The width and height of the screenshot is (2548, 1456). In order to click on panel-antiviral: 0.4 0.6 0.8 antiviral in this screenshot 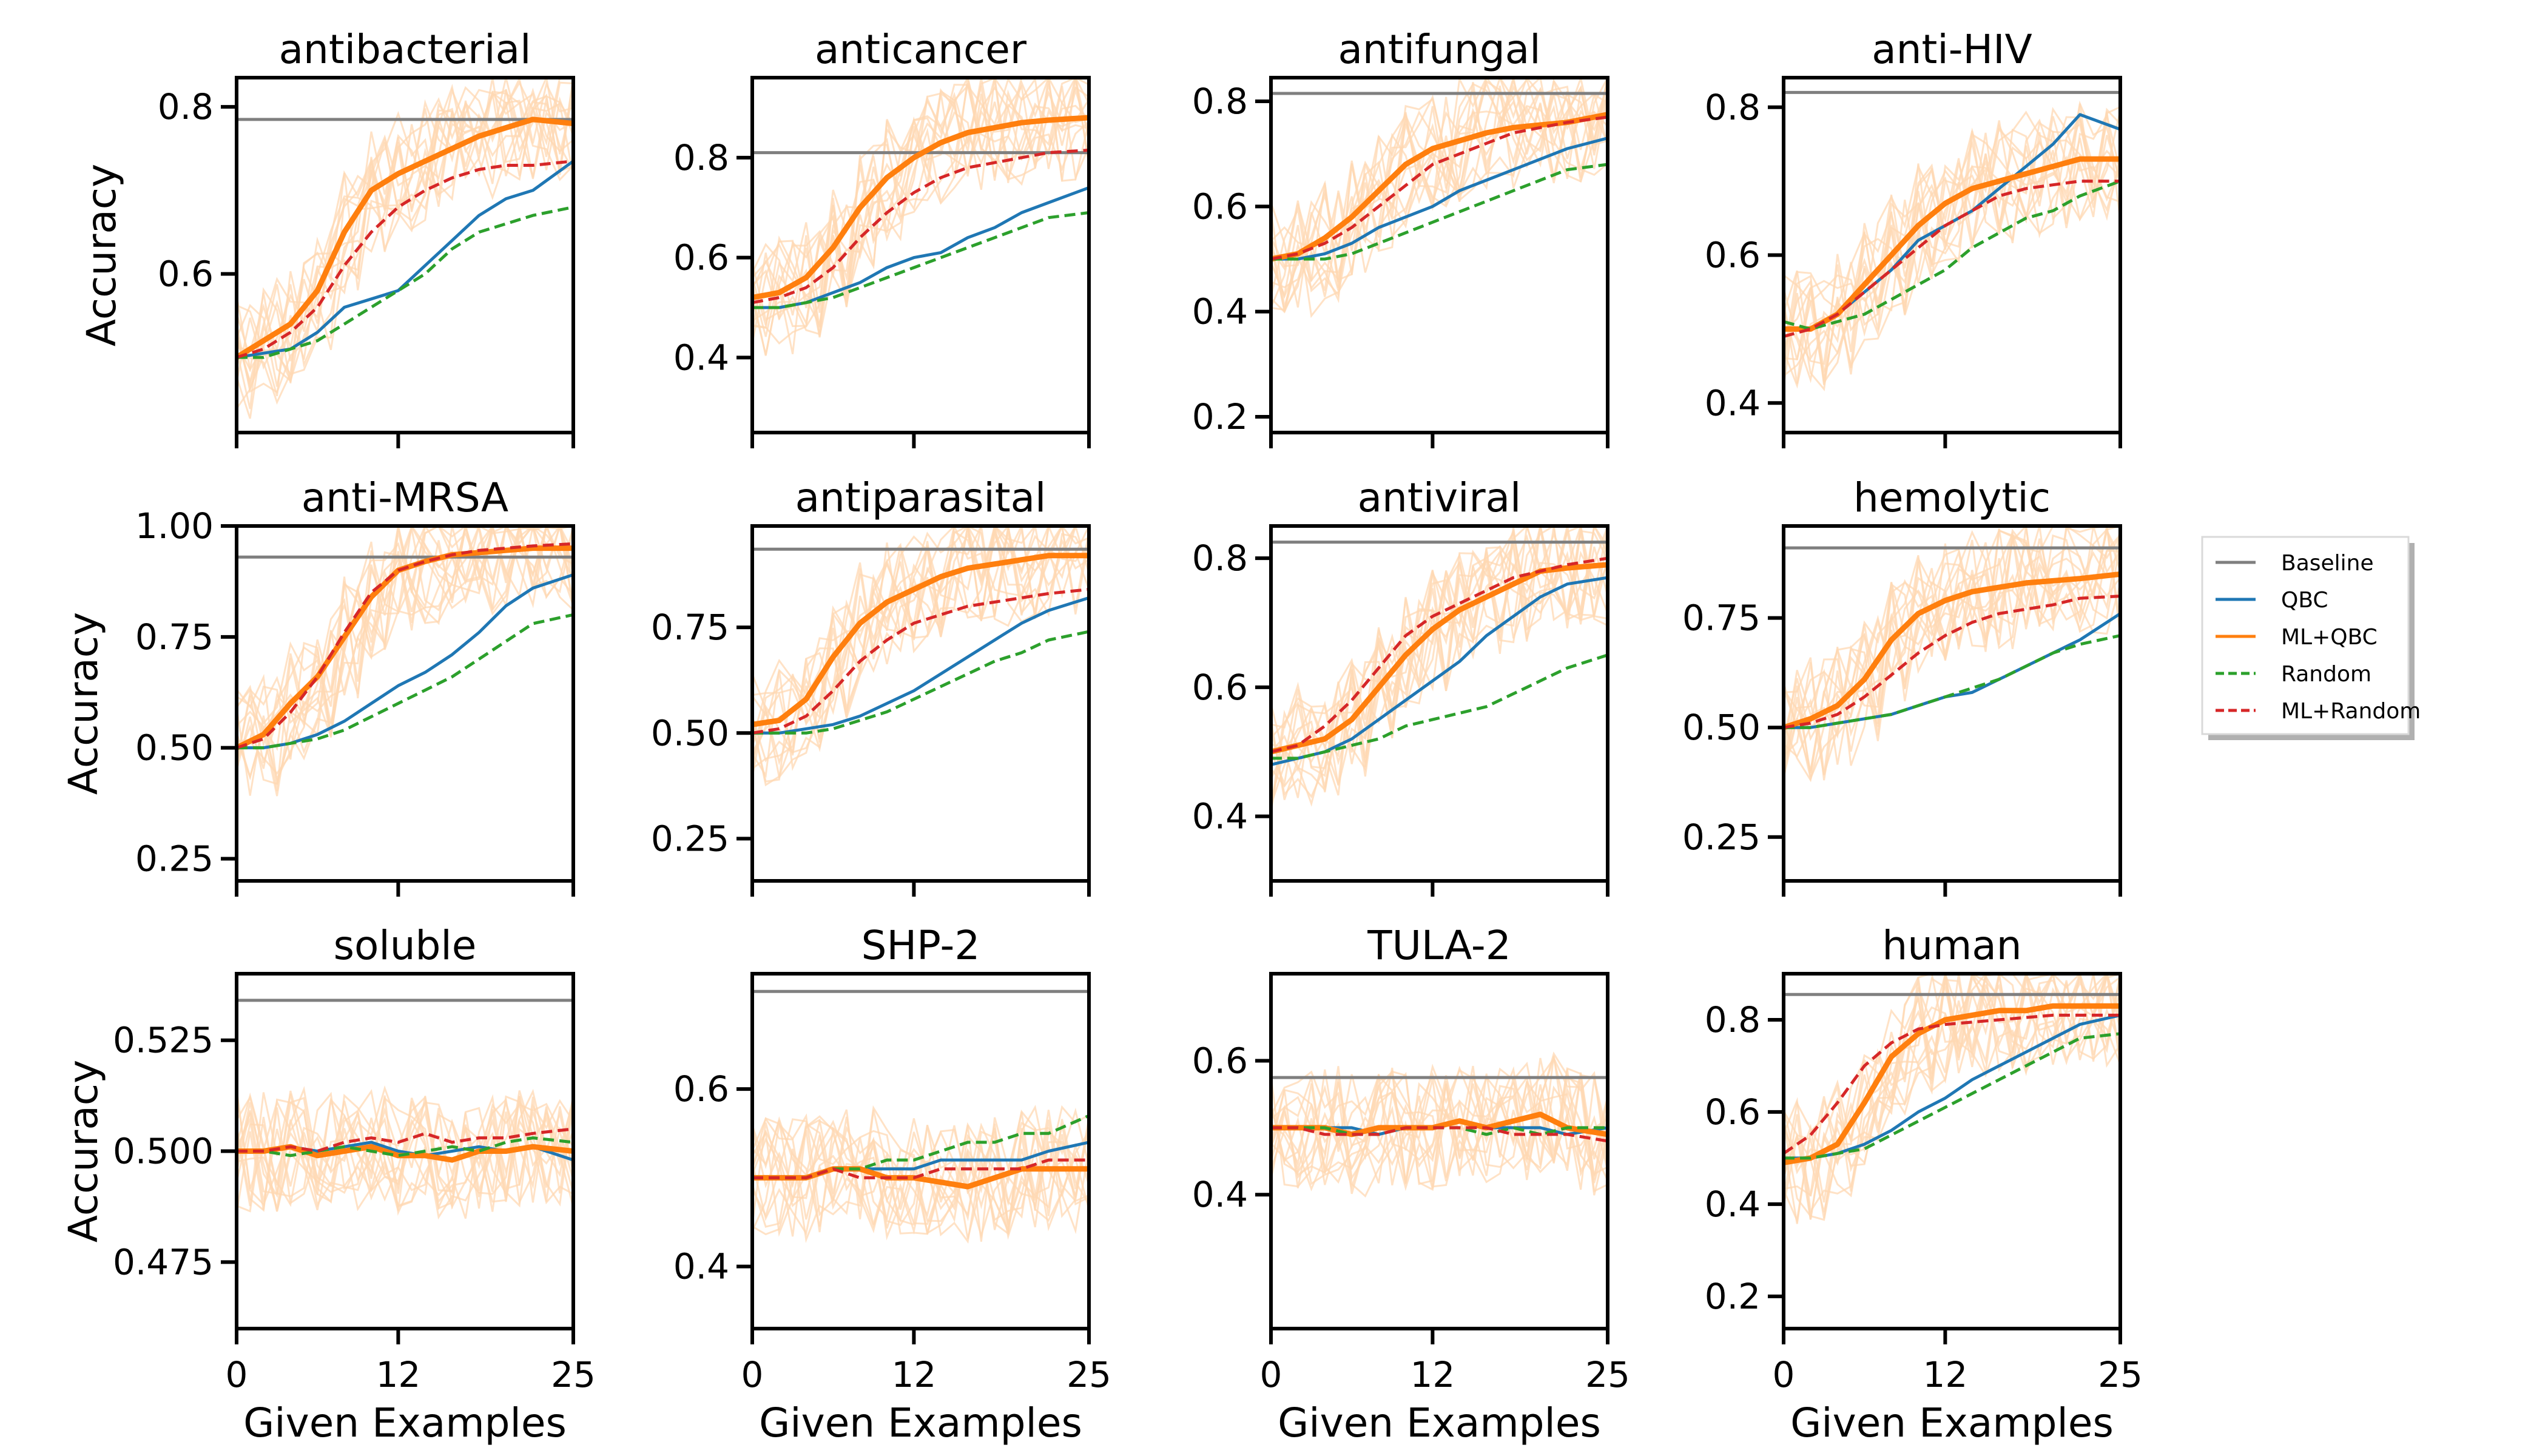, I will do `click(1400, 685)`.